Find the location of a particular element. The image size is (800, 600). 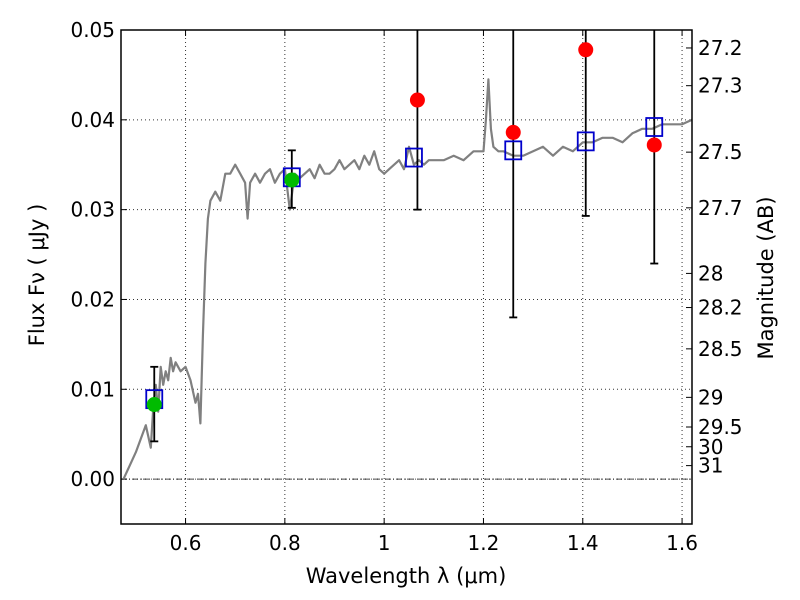

mag-tick-label: 28.5 is located at coordinates (720, 349).